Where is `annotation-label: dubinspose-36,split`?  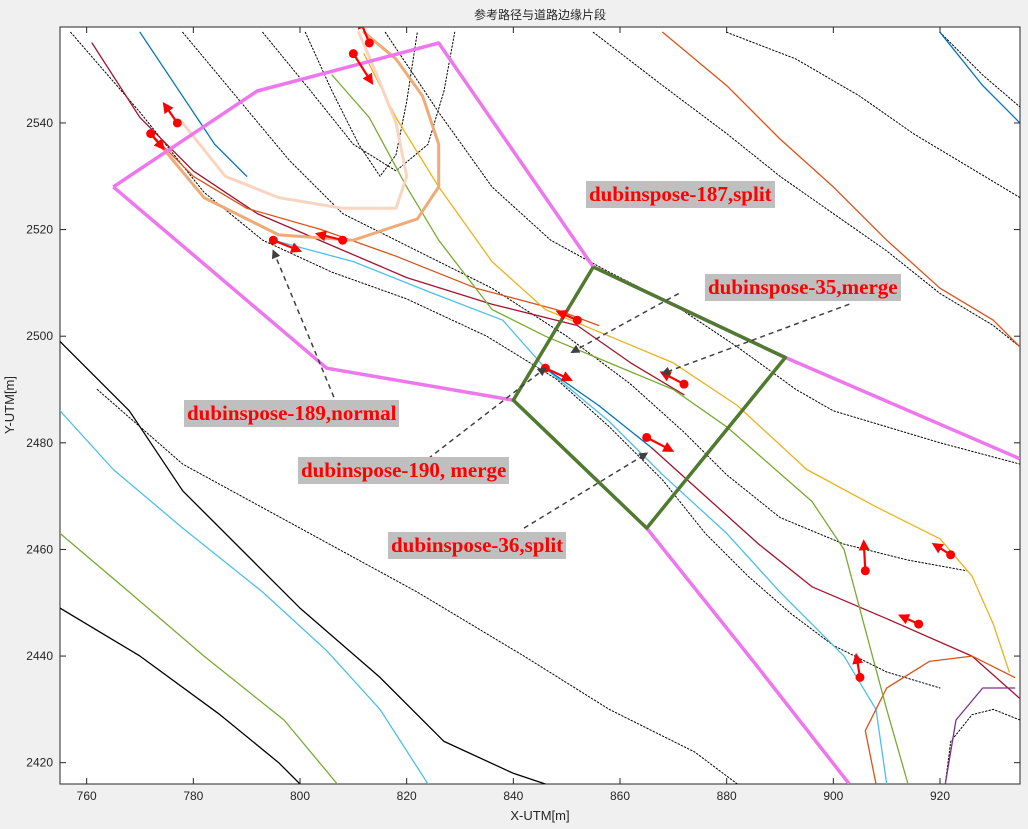
annotation-label: dubinspose-36,split is located at coordinates (477, 545).